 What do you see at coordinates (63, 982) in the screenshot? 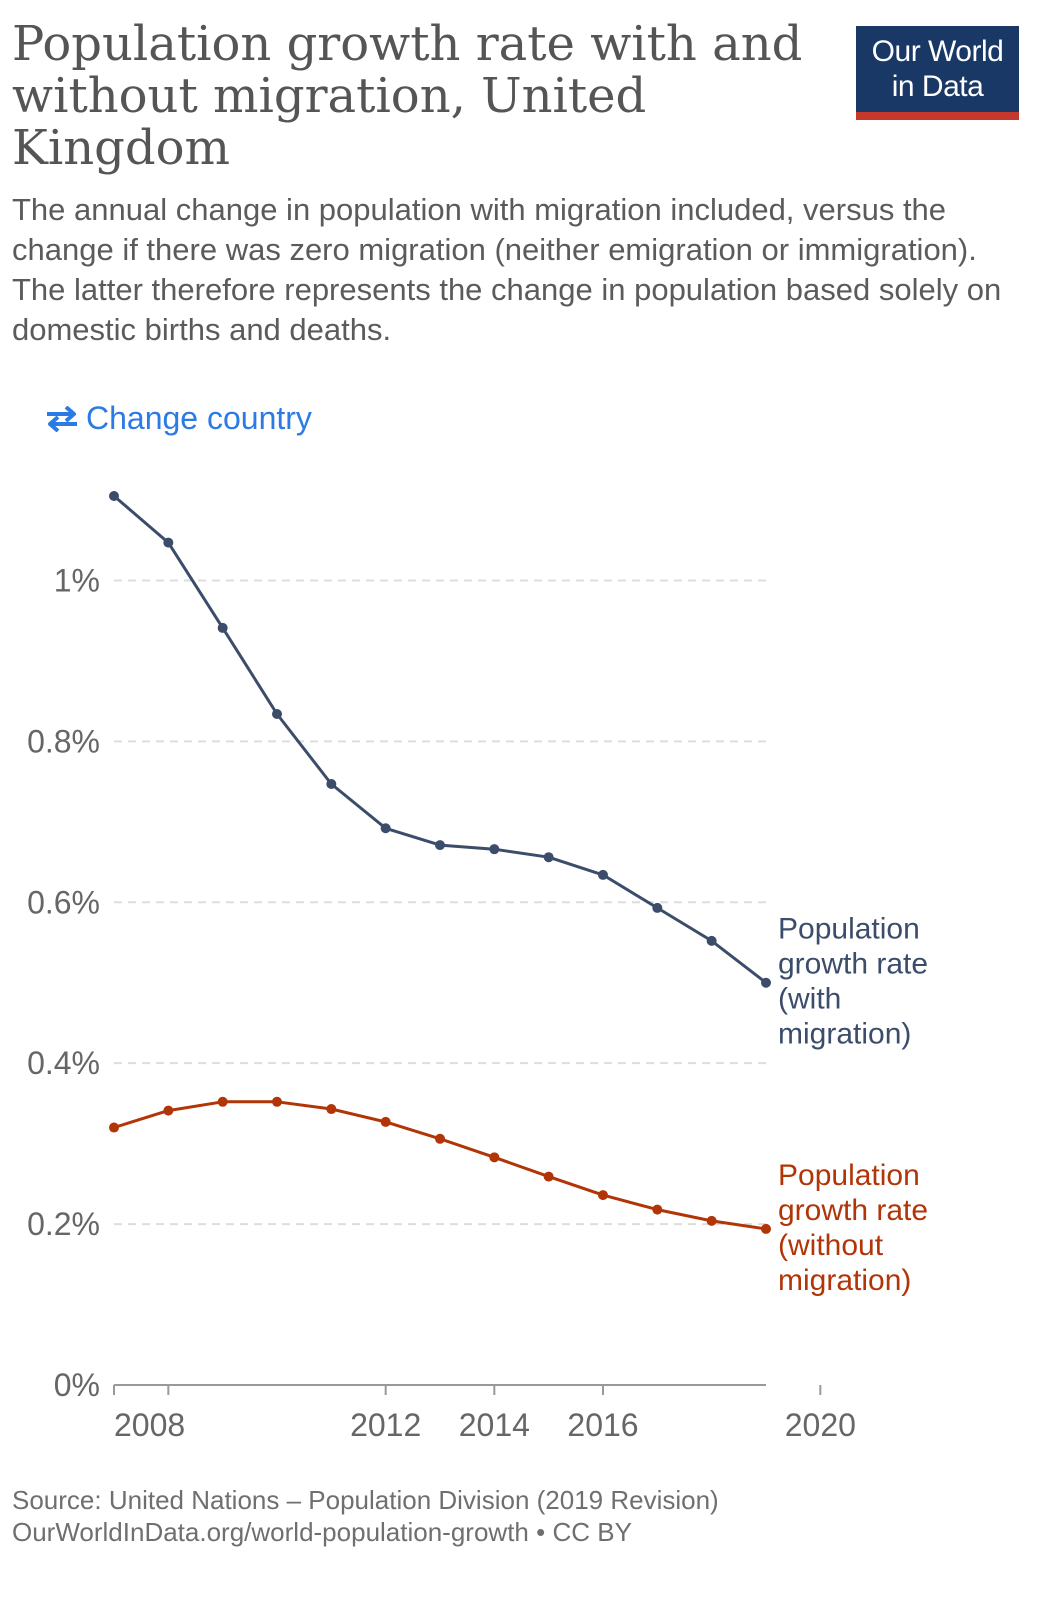
I see `y-axis: 0% 0.2% 0.4% 0.6% 0.8% 1%` at bounding box center [63, 982].